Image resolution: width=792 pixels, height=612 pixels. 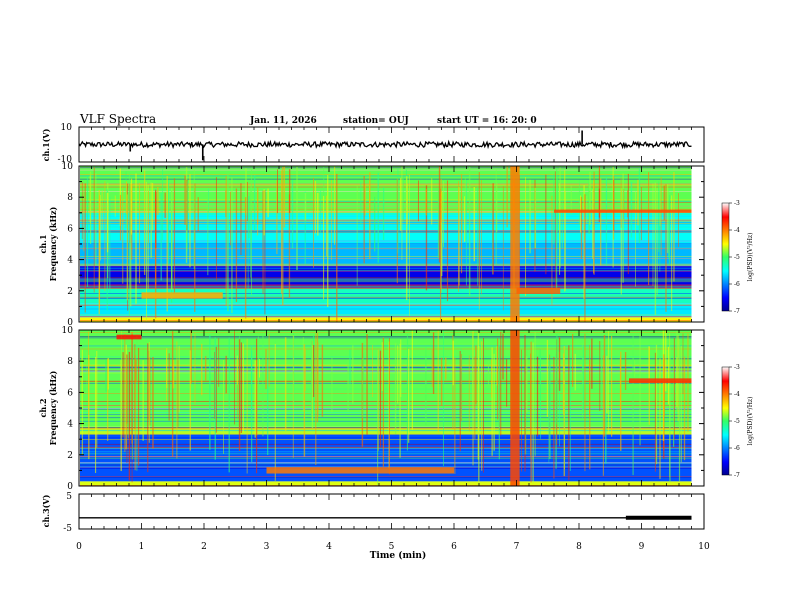 What do you see at coordinates (117, 119) in the screenshot?
I see `figure-title: VLF Spectra` at bounding box center [117, 119].